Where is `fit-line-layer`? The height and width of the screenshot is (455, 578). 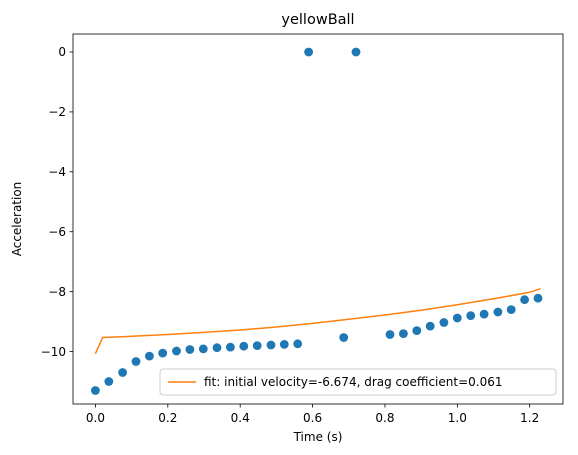 fit-line-layer is located at coordinates (317, 321).